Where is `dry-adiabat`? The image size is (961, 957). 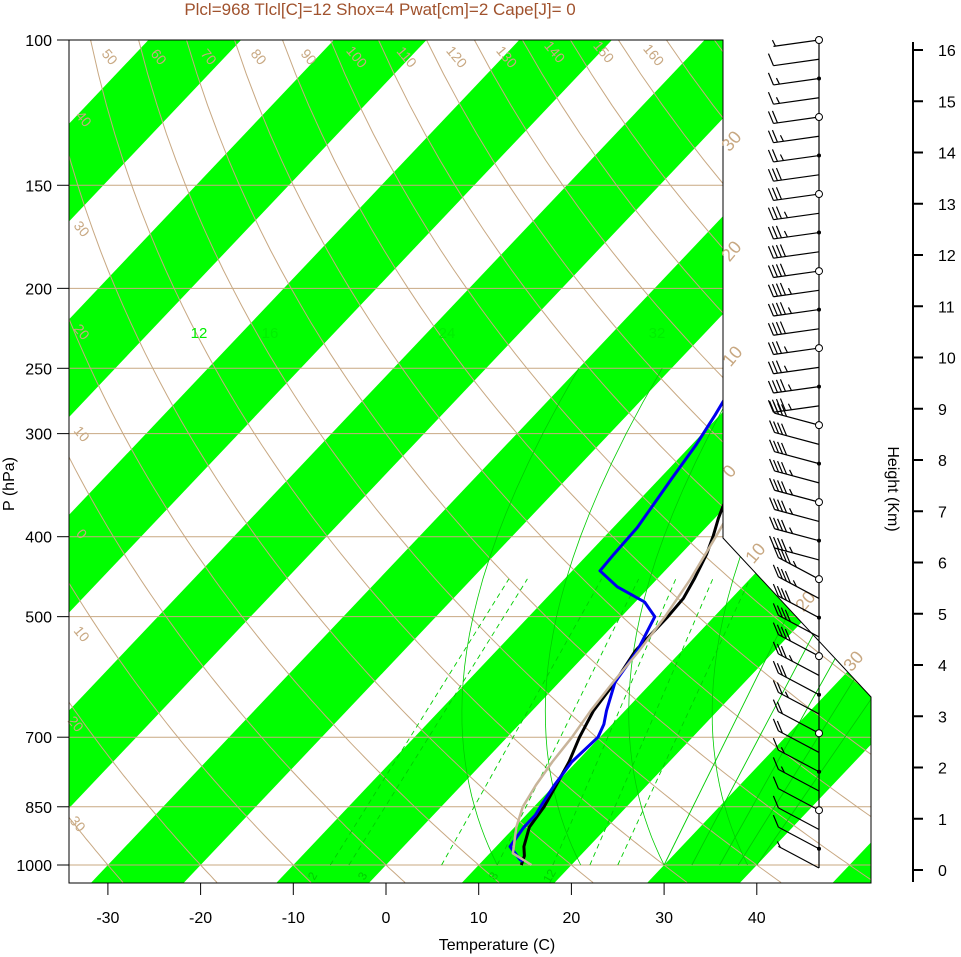
dry-adiabat is located at coordinates (96, 461).